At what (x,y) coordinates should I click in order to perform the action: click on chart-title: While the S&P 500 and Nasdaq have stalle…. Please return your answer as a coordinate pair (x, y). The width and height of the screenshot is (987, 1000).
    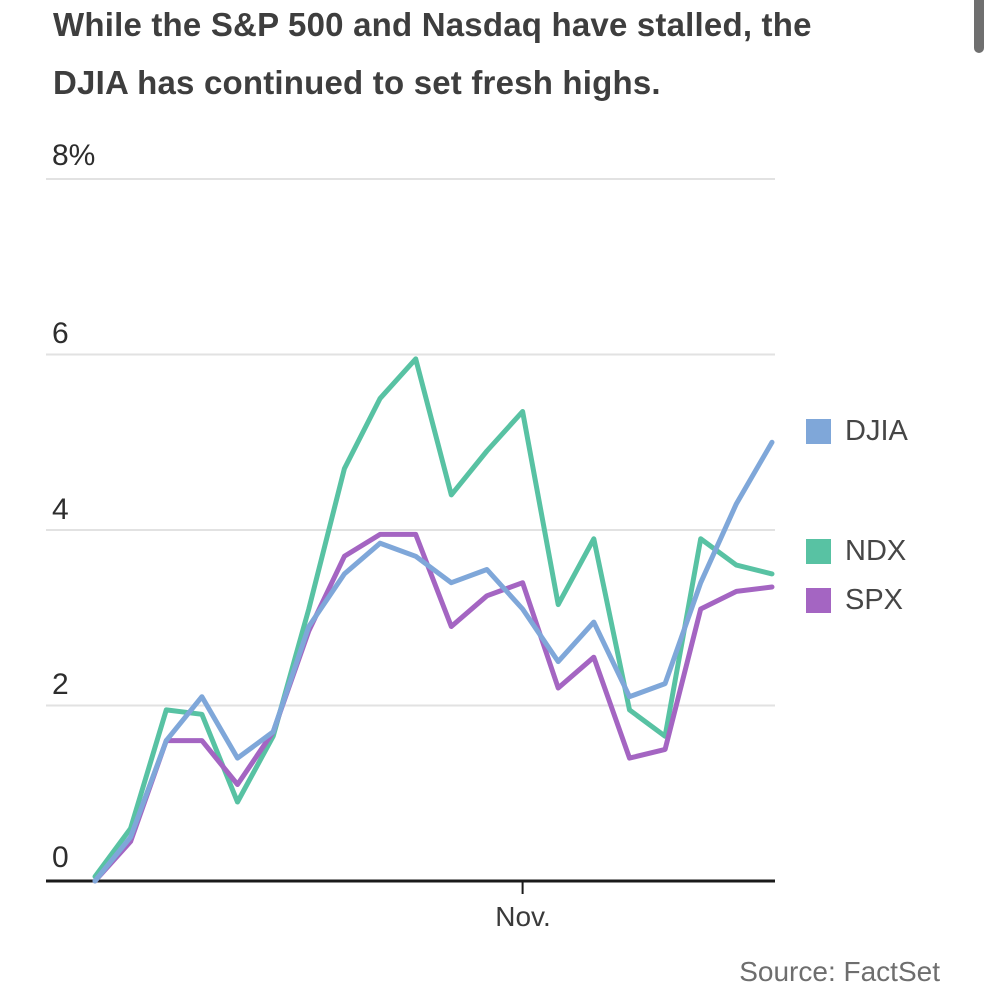
    Looking at the image, I should click on (503, 56).